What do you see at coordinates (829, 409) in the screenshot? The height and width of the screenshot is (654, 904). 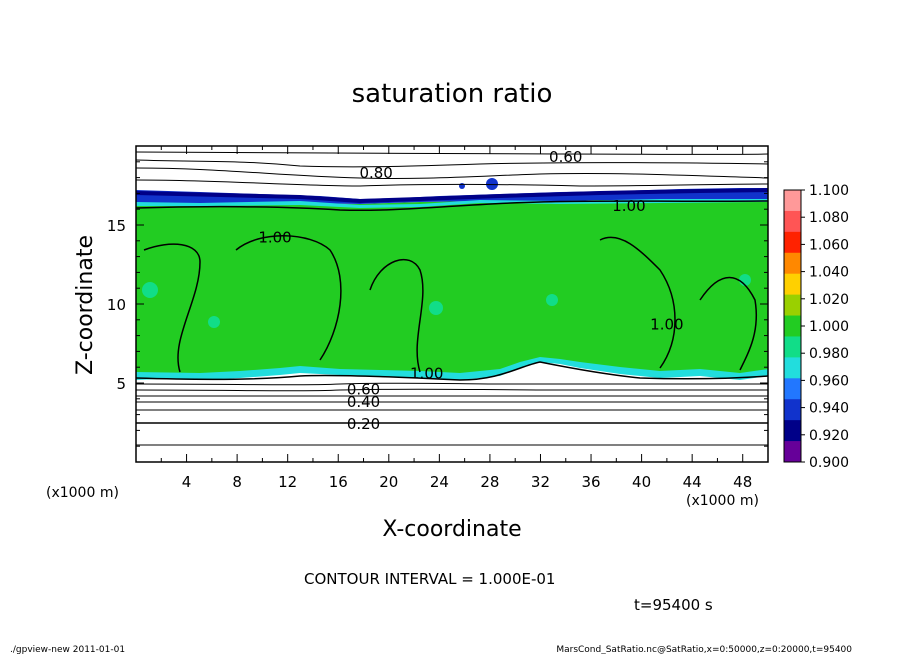 I see `colorbar-label: 0.940` at bounding box center [829, 409].